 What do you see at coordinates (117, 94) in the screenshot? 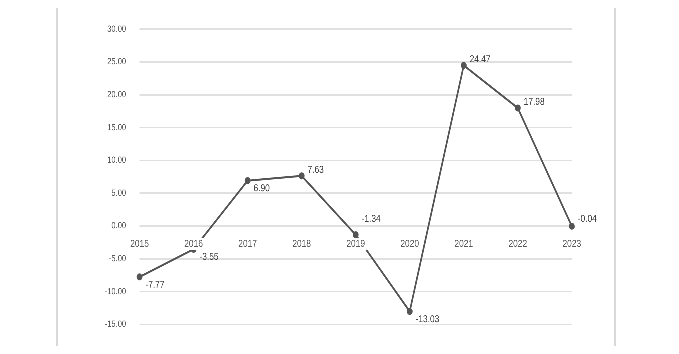
I see `y-tick-label: 20.00` at bounding box center [117, 94].